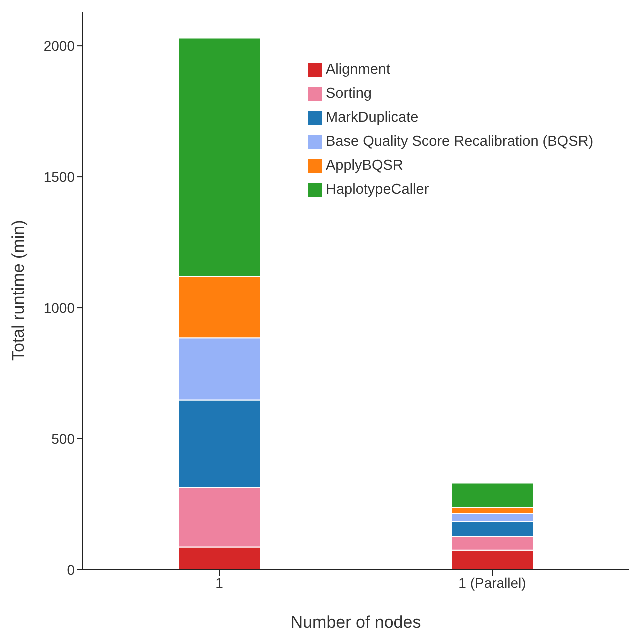  Describe the element at coordinates (18, 290) in the screenshot. I see `y-axis-title: Total runtime (min)` at that location.